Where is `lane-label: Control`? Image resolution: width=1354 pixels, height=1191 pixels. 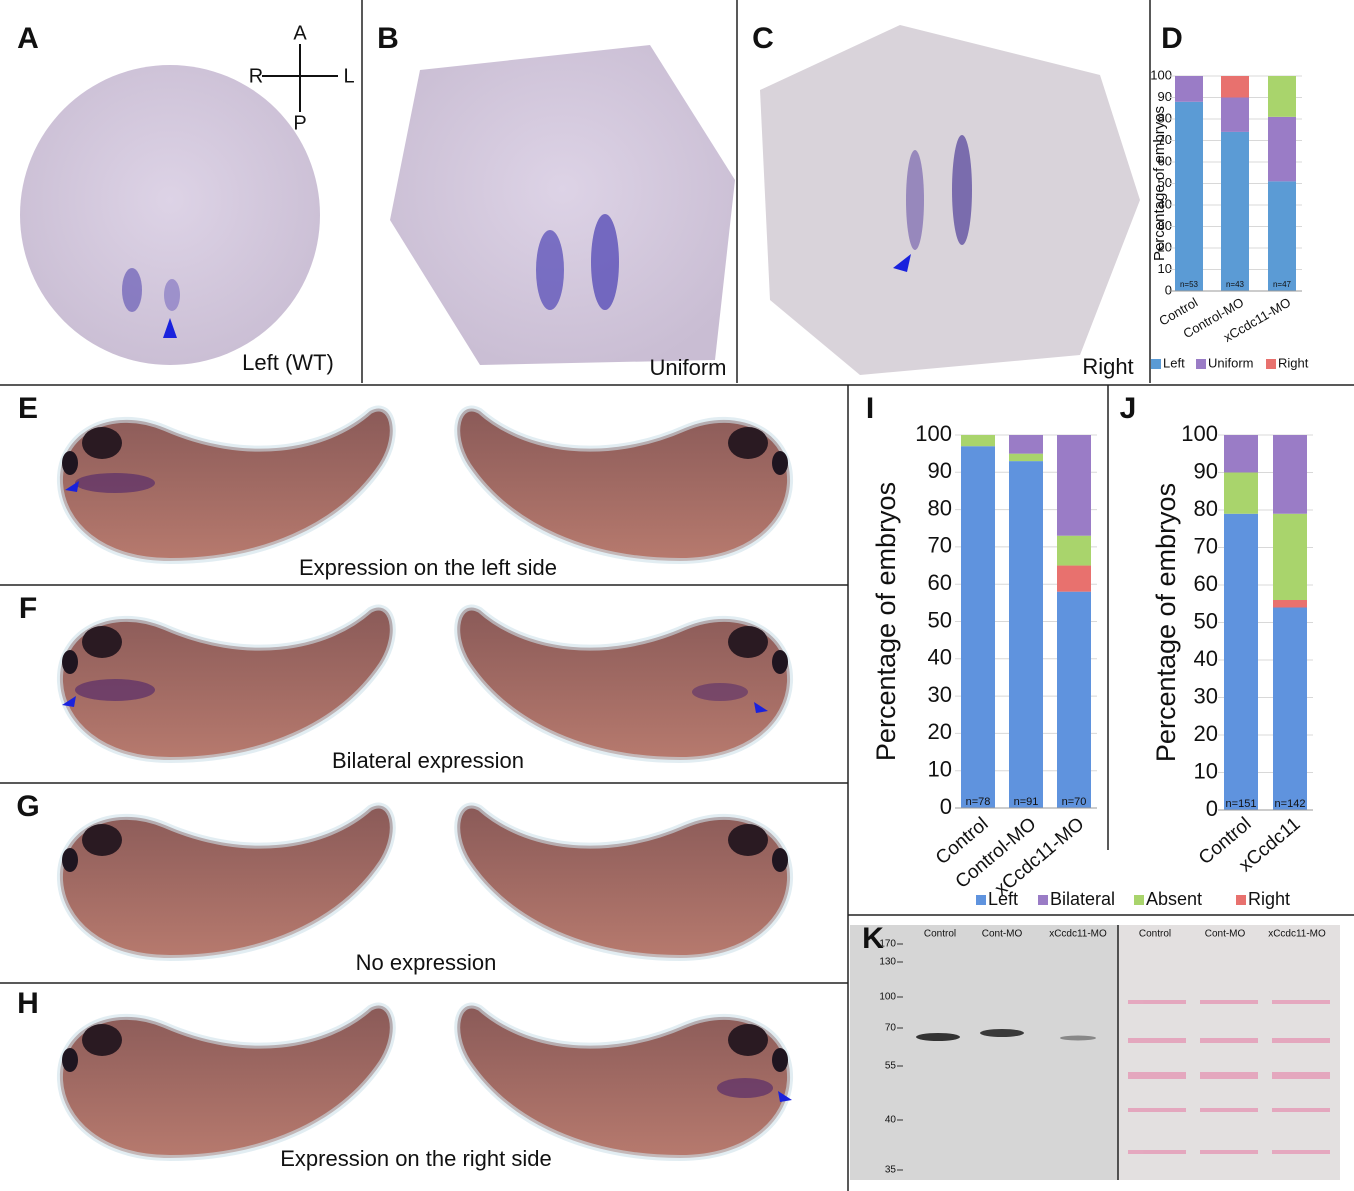
lane-label: Control is located at coordinates (1155, 934).